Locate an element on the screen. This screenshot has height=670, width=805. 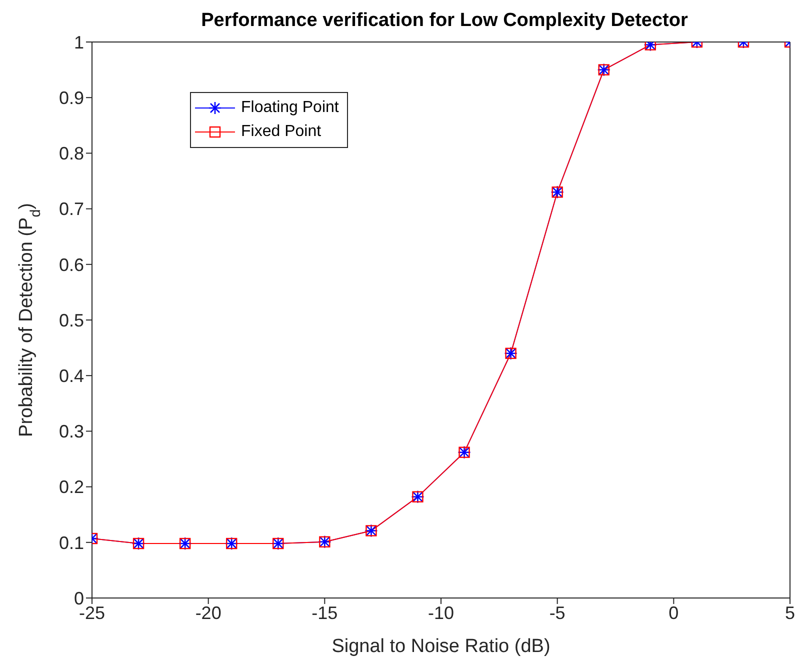
y-tick-label: 0.2 is located at coordinates (71, 487).